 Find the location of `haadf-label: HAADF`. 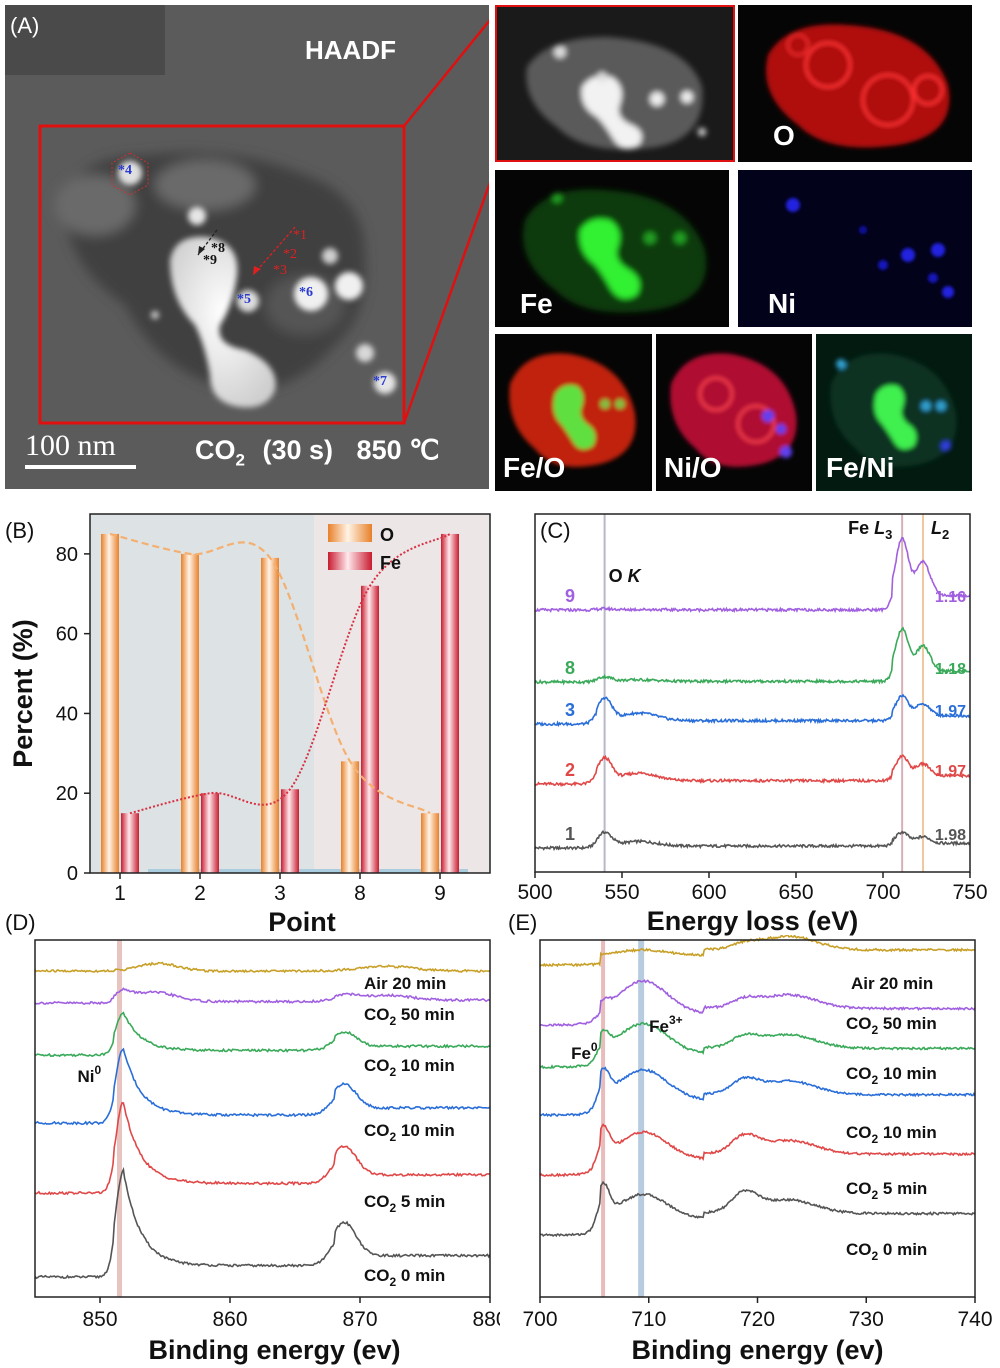

haadf-label: HAADF is located at coordinates (350, 50).